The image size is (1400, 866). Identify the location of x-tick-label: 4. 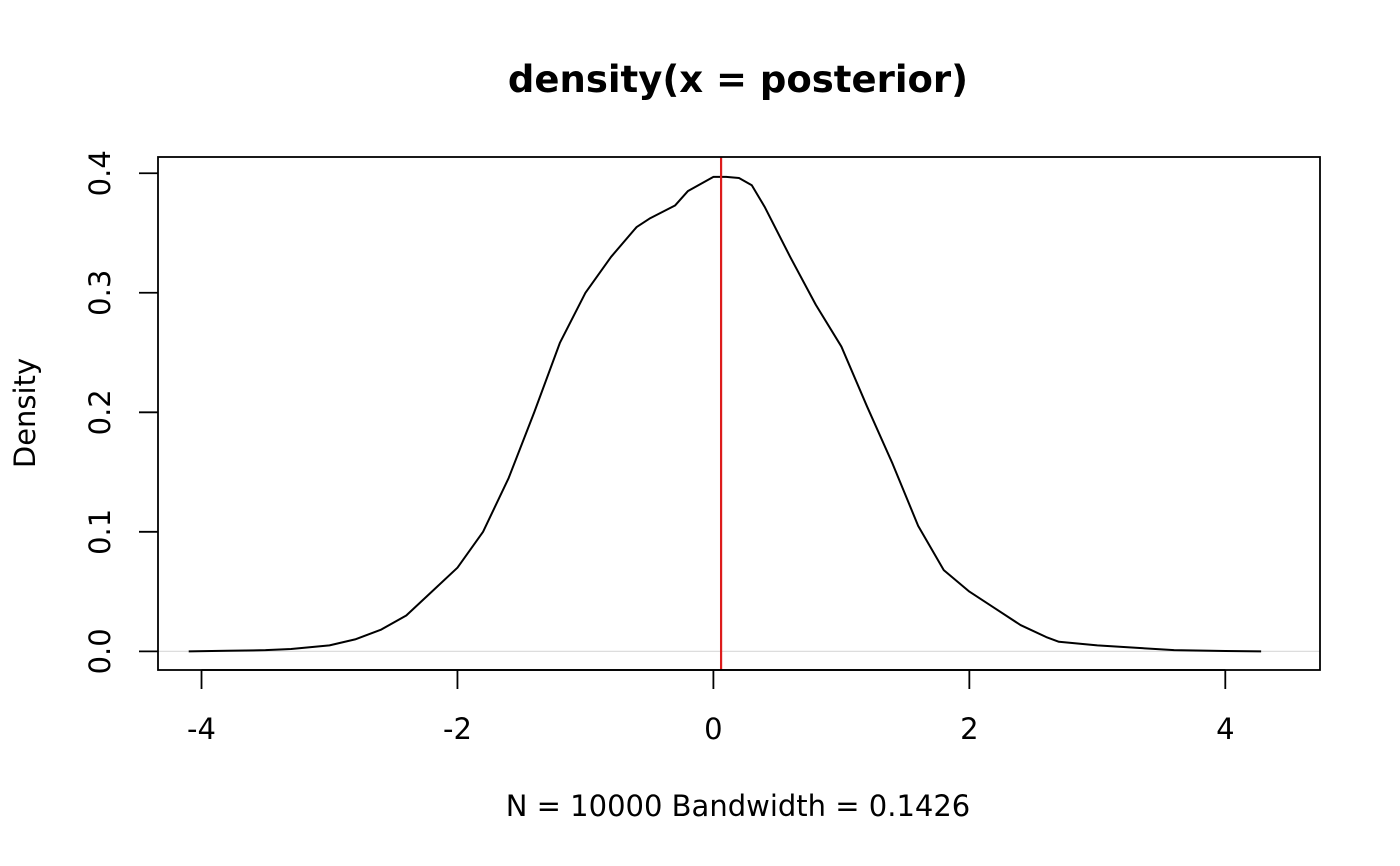
(1225, 729).